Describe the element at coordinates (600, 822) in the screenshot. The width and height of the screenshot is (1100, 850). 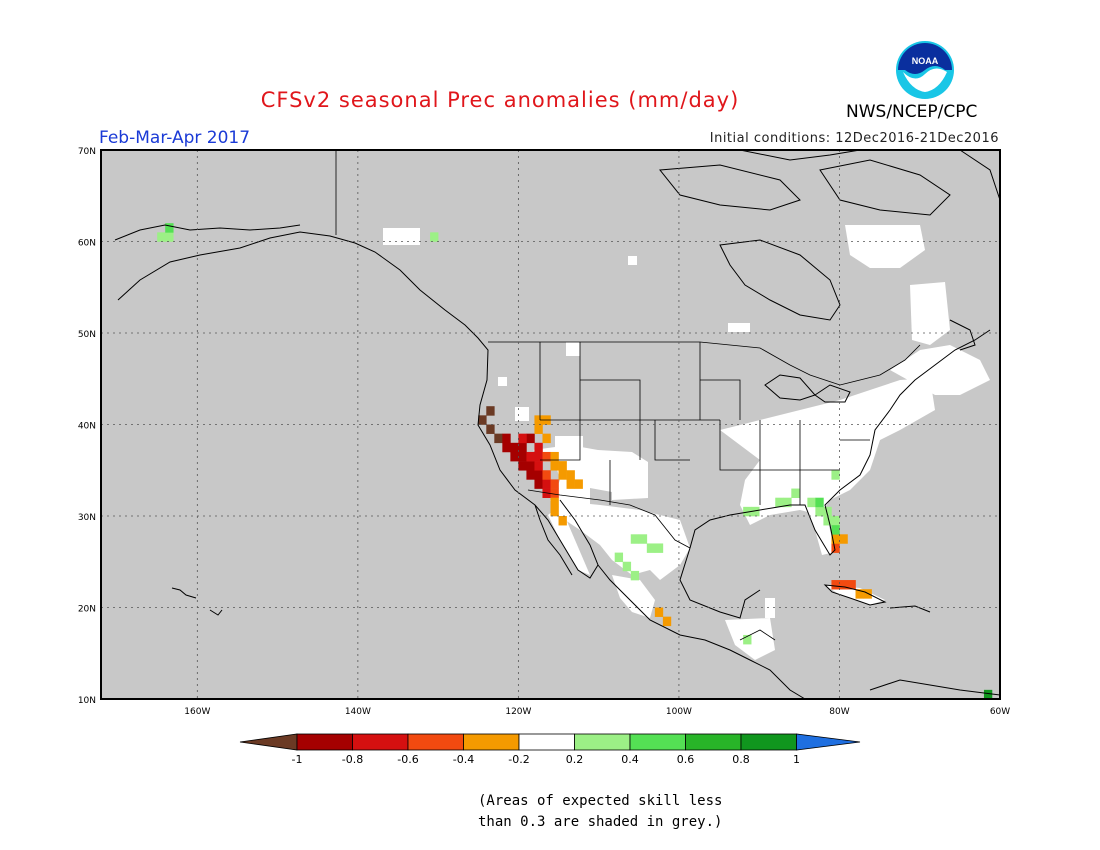
I see `skill-note-line-2: than 0.3 are shaded in grey.)` at that location.